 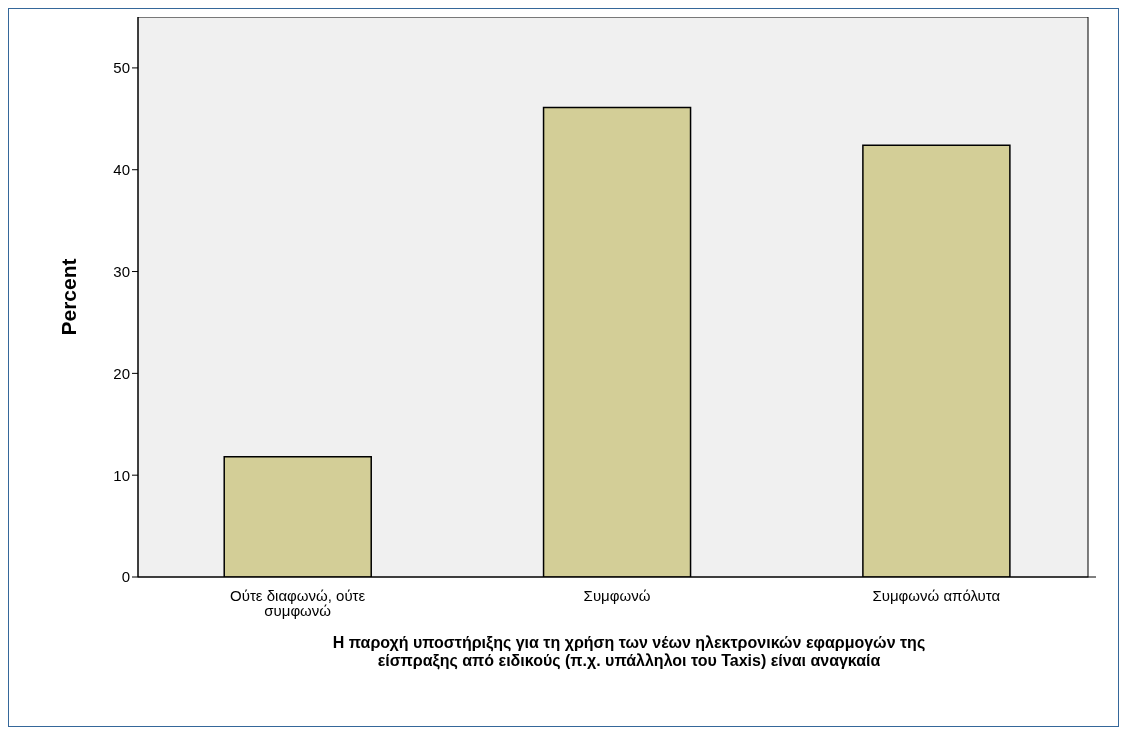 What do you see at coordinates (121, 475) in the screenshot?
I see `y-tick-label: 10` at bounding box center [121, 475].